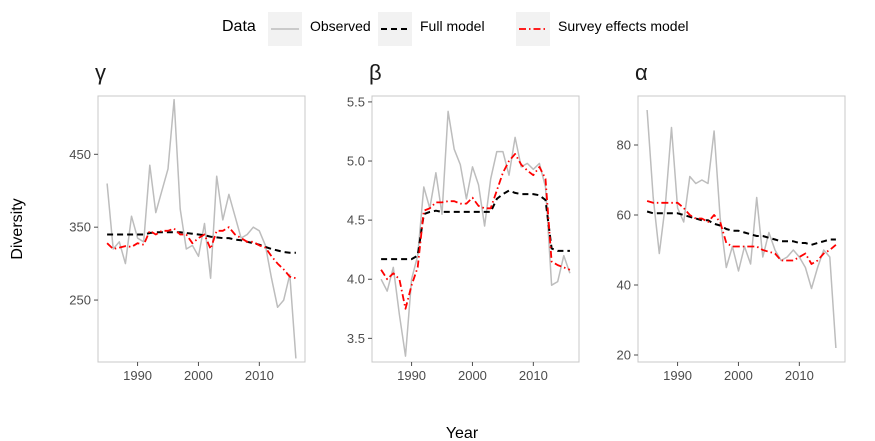  Describe the element at coordinates (375, 72) in the screenshot. I see `panel-title: β` at that location.